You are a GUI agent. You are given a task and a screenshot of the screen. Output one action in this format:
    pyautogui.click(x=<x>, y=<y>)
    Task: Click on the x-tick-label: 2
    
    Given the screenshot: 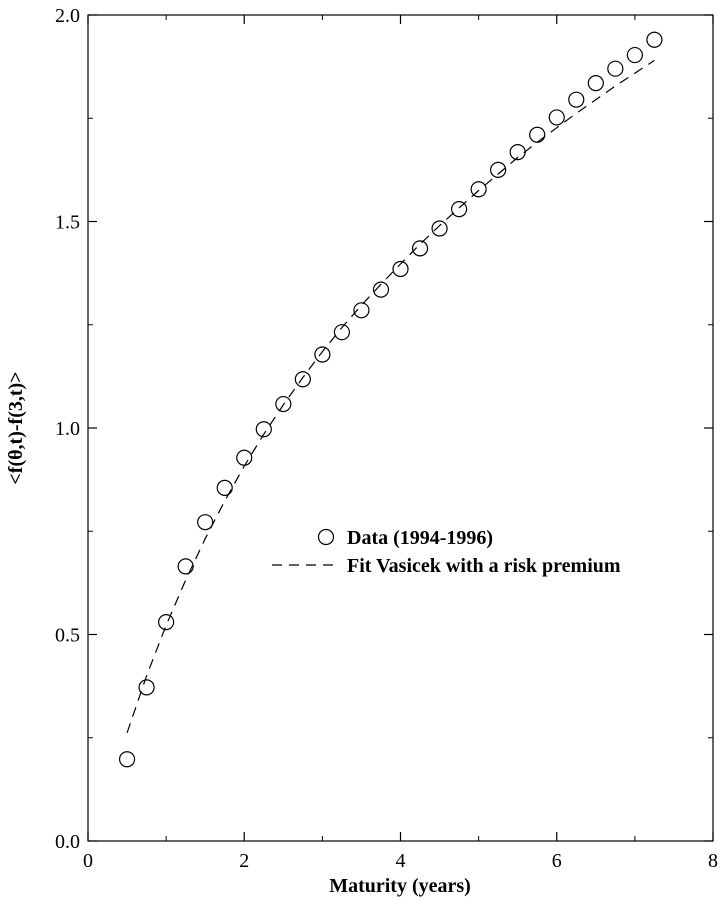 What is the action you would take?
    pyautogui.click(x=244, y=861)
    